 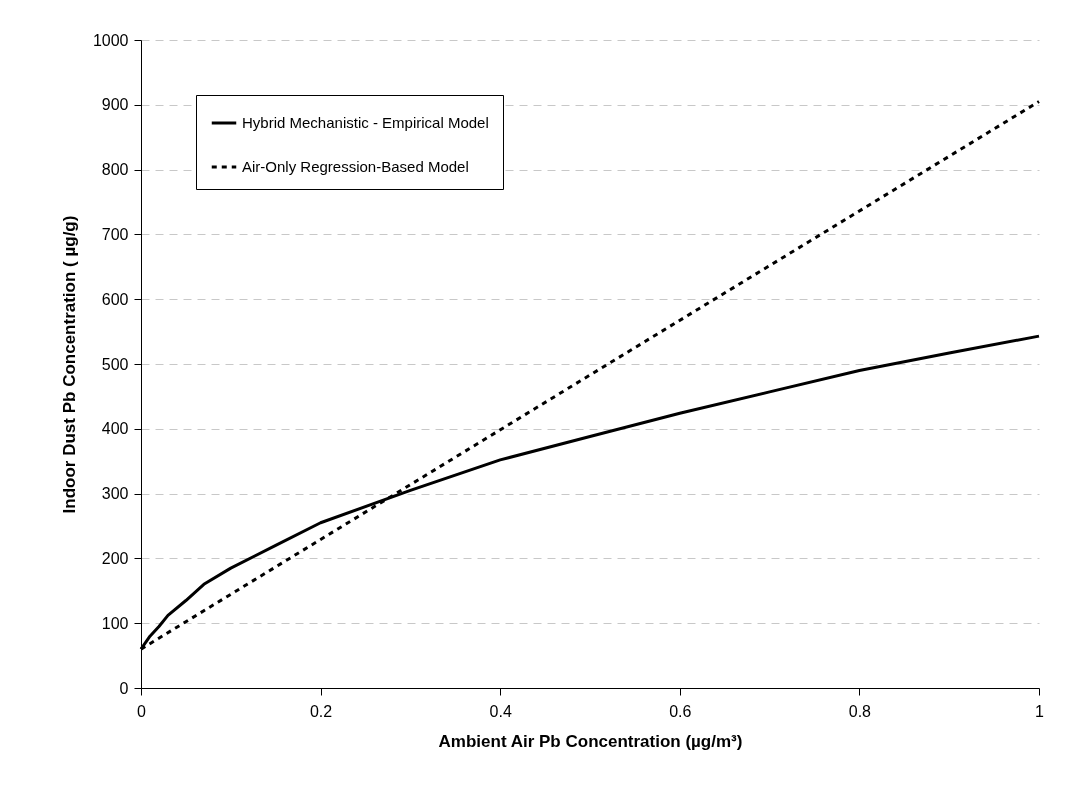 I want to click on x-tick-label: 0.2, so click(x=321, y=711).